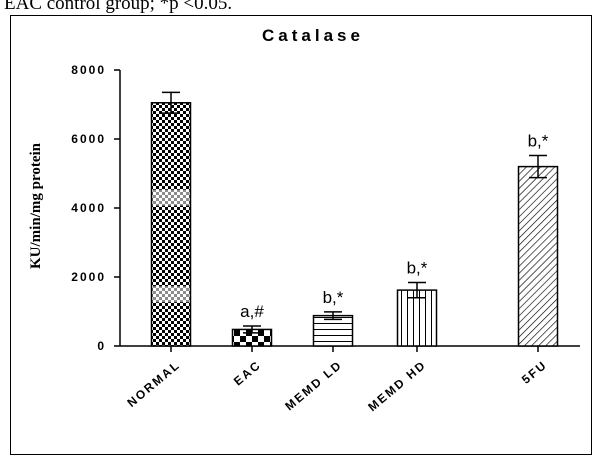 This screenshot has width=615, height=455. Describe the element at coordinates (538, 256) in the screenshot. I see `bar-5fu` at that location.